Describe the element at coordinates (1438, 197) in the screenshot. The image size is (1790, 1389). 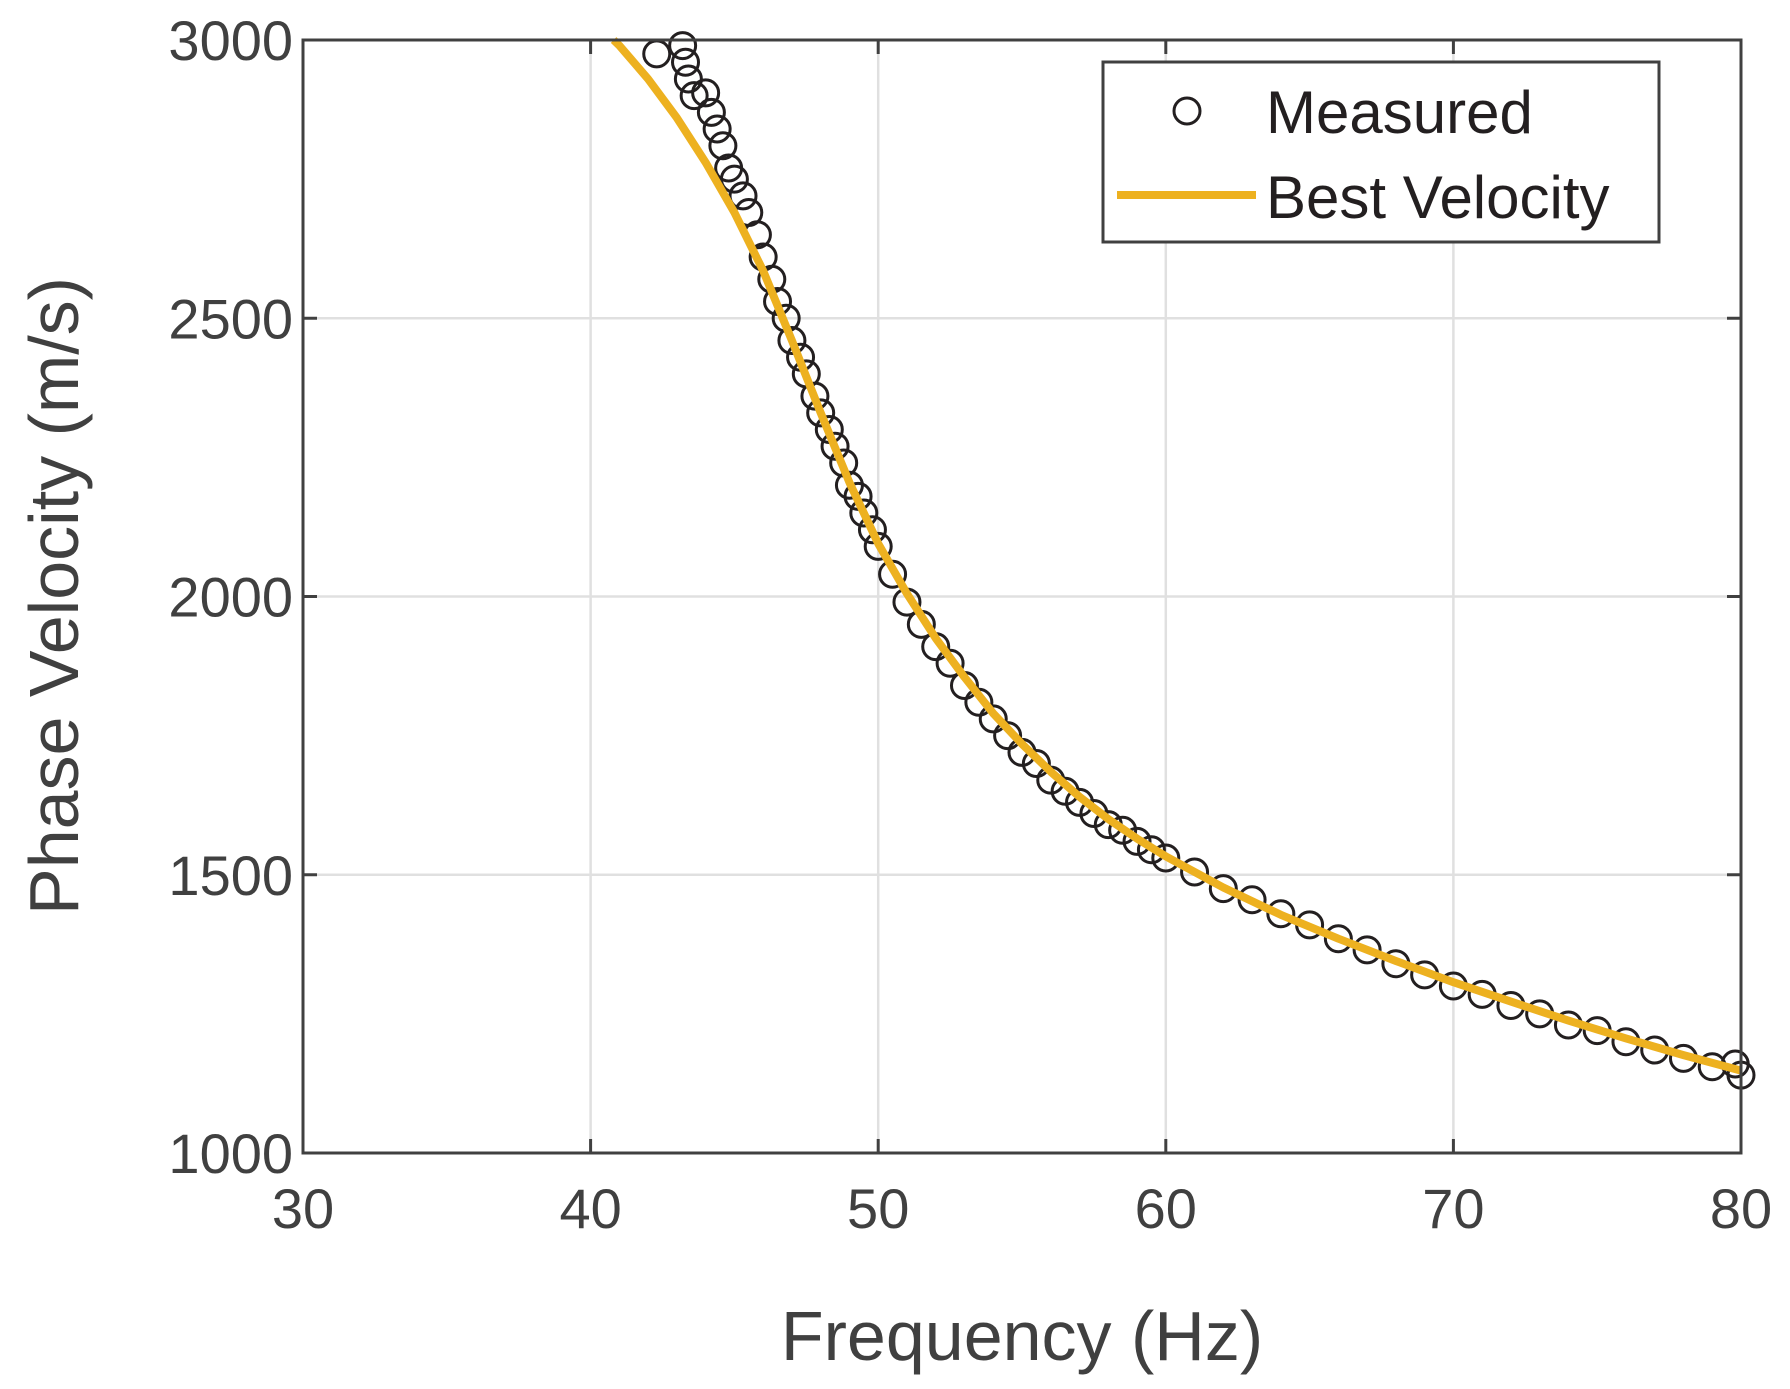
I see `legend-fit-label: Best Velocity` at that location.